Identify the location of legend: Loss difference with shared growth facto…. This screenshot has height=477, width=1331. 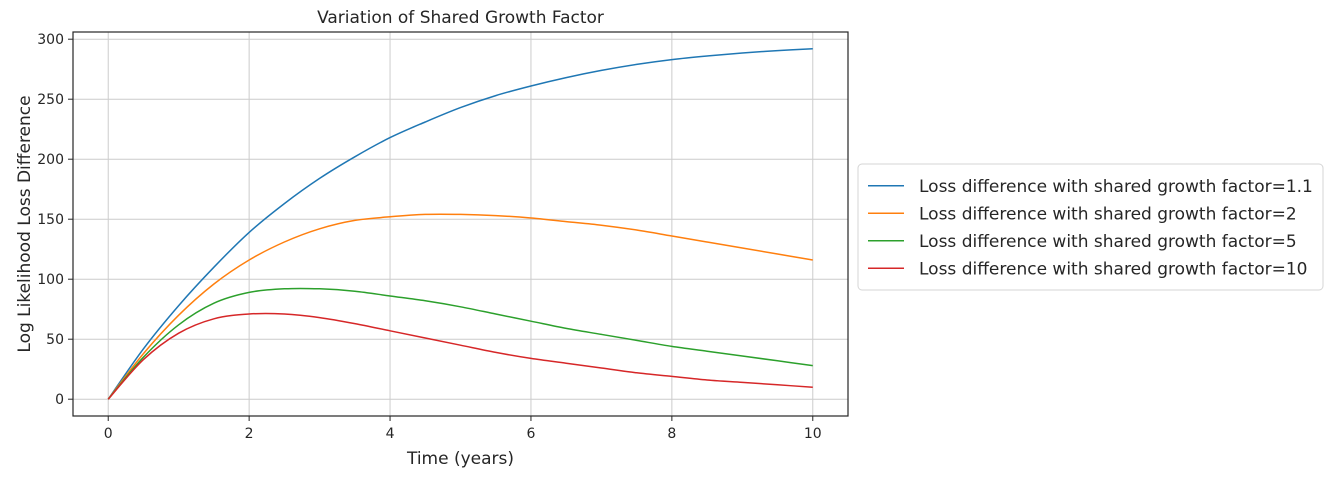
(1090, 227).